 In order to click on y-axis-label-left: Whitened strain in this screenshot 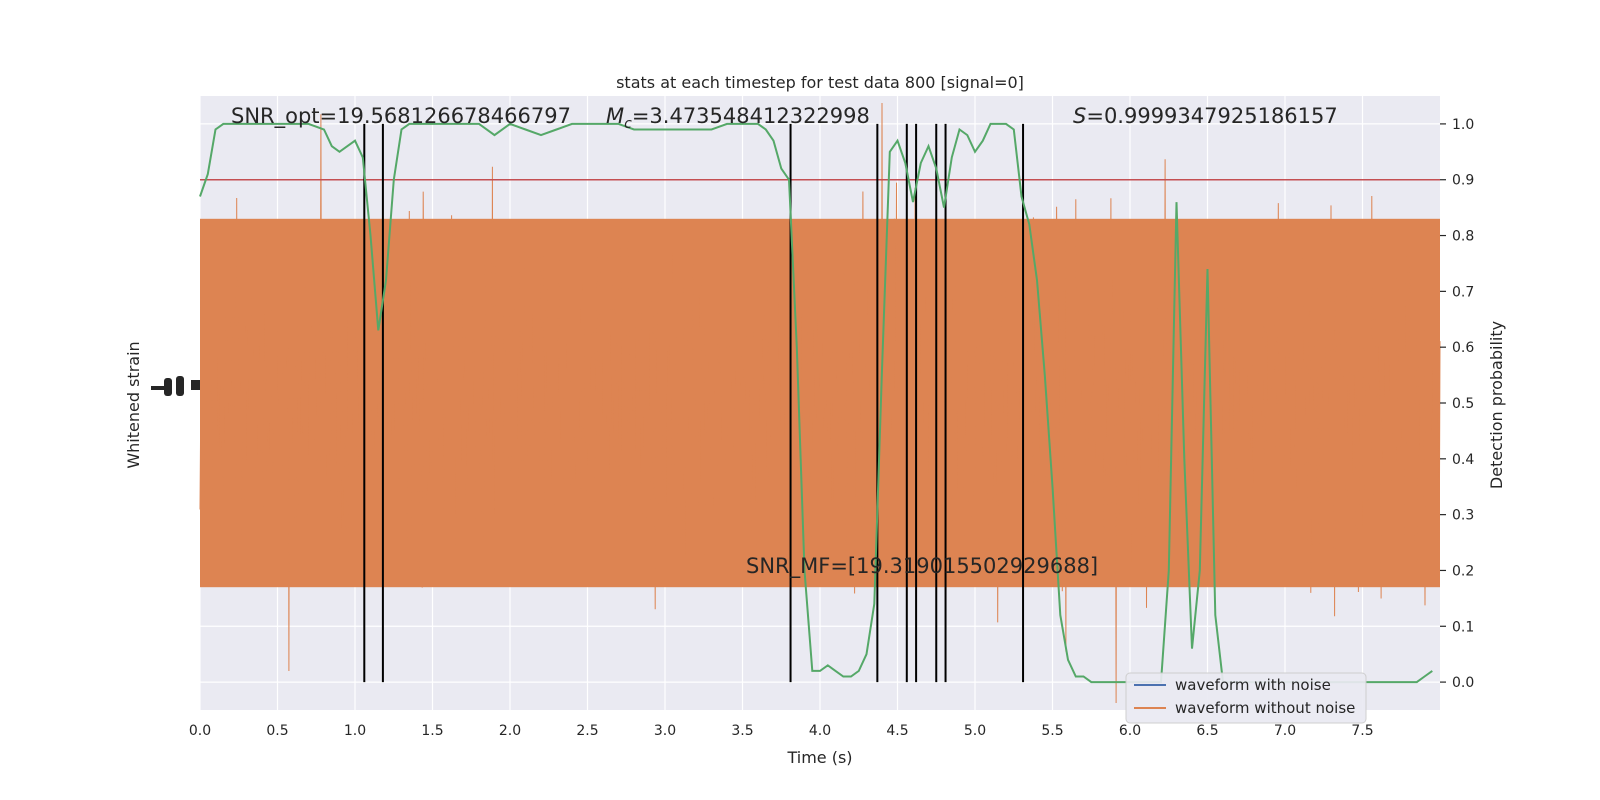, I will do `click(133, 404)`.